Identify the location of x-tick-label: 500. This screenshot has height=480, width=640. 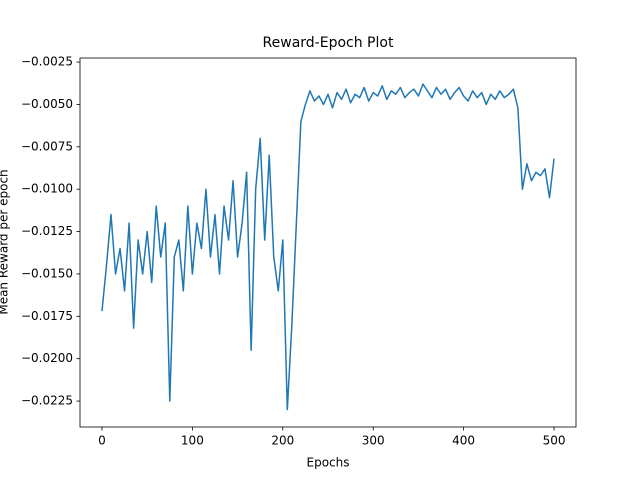
(554, 441).